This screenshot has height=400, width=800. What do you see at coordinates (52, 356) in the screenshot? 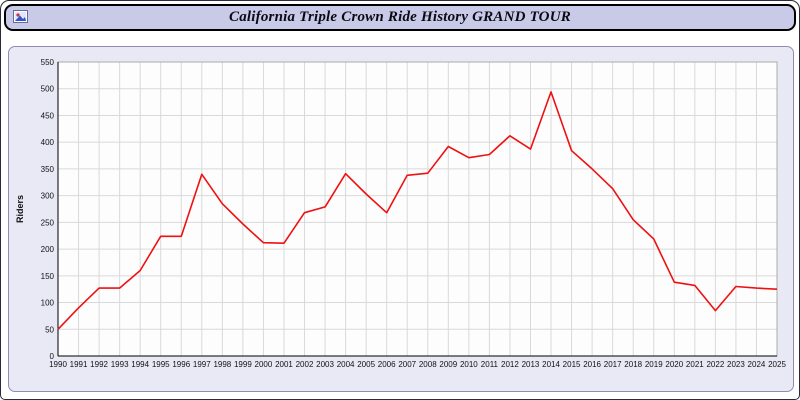
I see `y-tick-label: 0` at bounding box center [52, 356].